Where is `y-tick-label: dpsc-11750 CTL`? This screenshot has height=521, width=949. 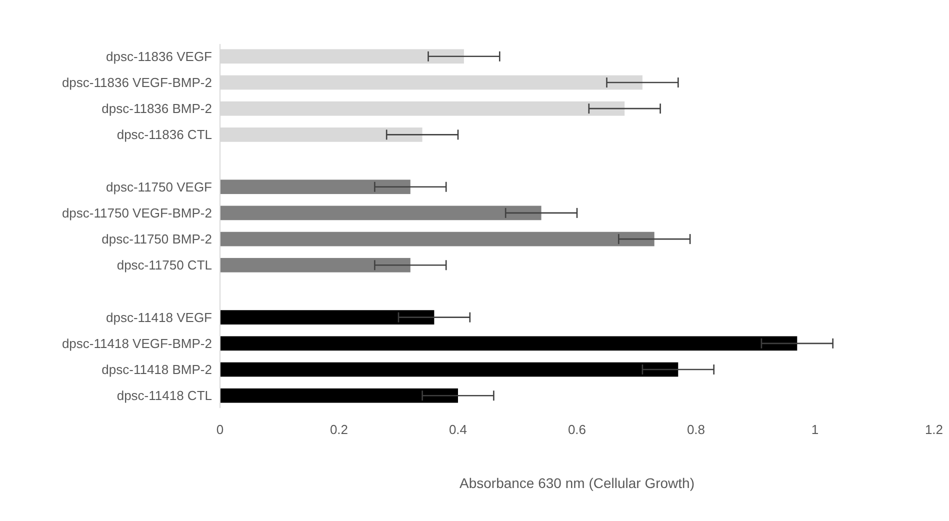
y-tick-label: dpsc-11750 CTL is located at coordinates (164, 265).